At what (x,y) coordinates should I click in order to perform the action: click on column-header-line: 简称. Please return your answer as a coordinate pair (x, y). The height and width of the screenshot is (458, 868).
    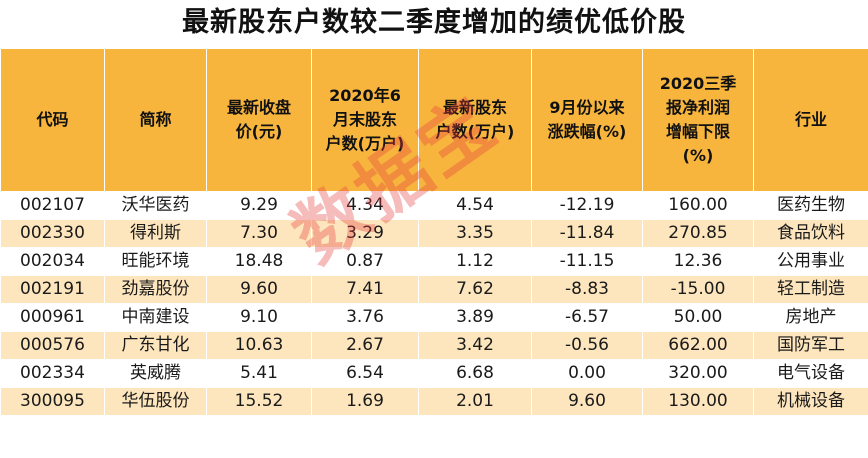
    Looking at the image, I should click on (155, 119).